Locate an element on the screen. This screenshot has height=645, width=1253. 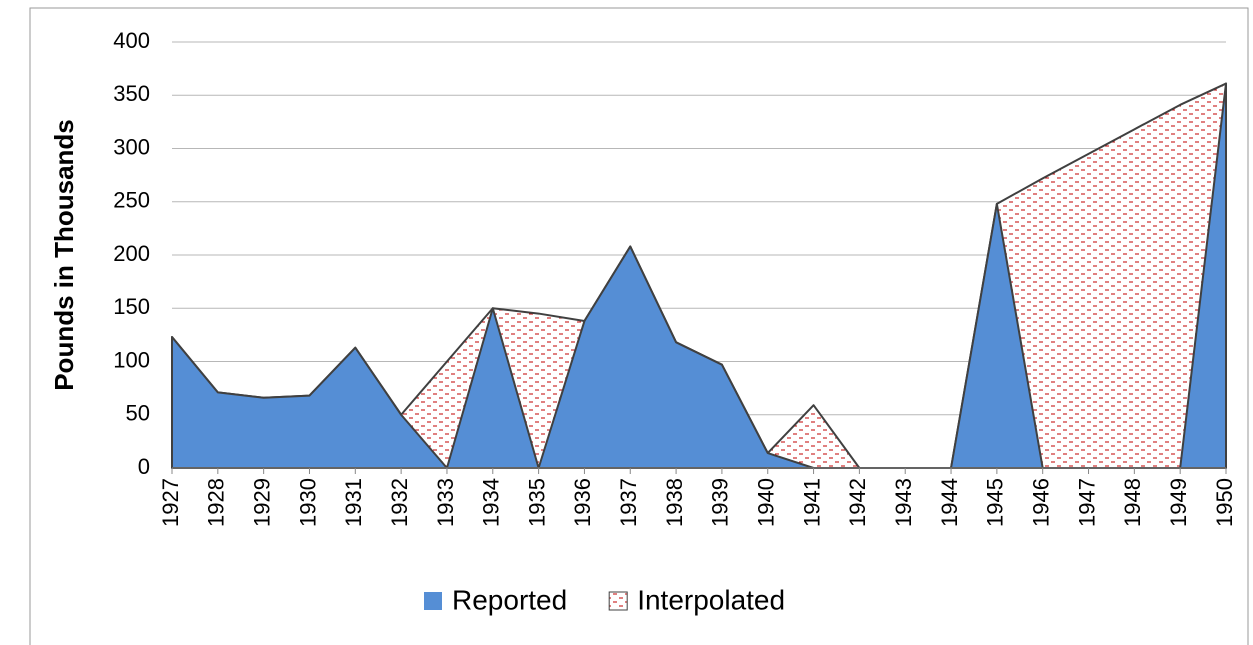
x-tick-label: 1938 is located at coordinates (674, 502).